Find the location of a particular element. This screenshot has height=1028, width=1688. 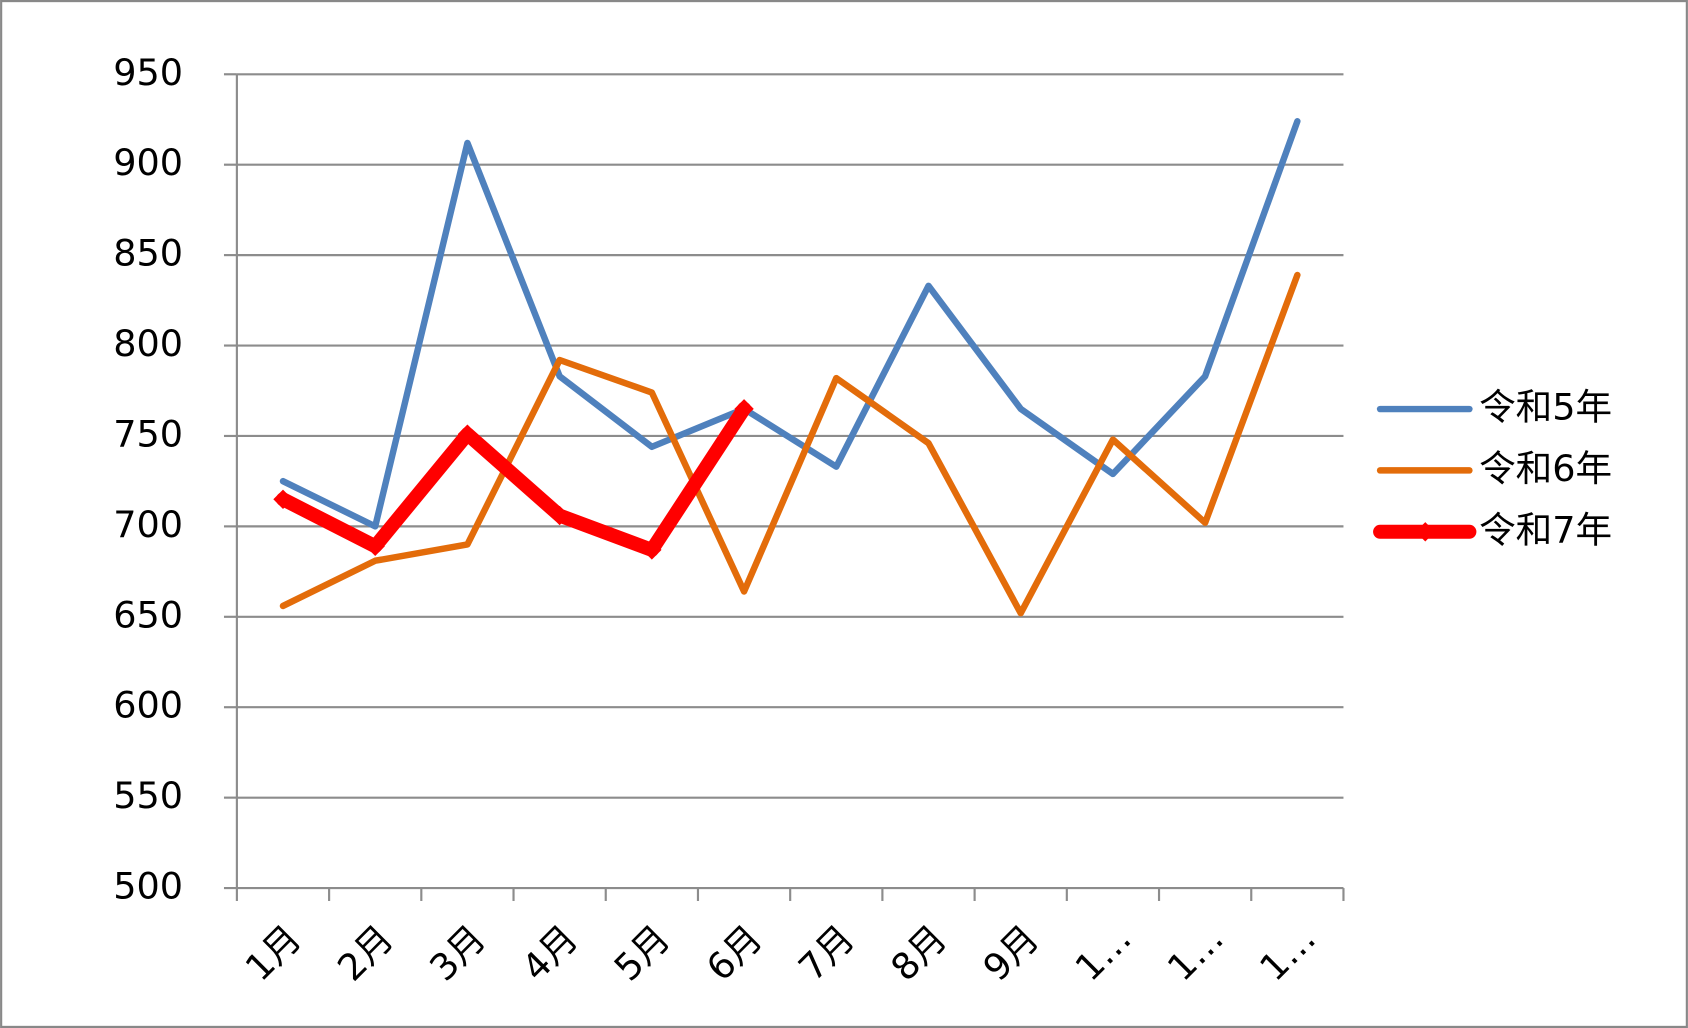

y-tick-label: 850 is located at coordinates (148, 253).